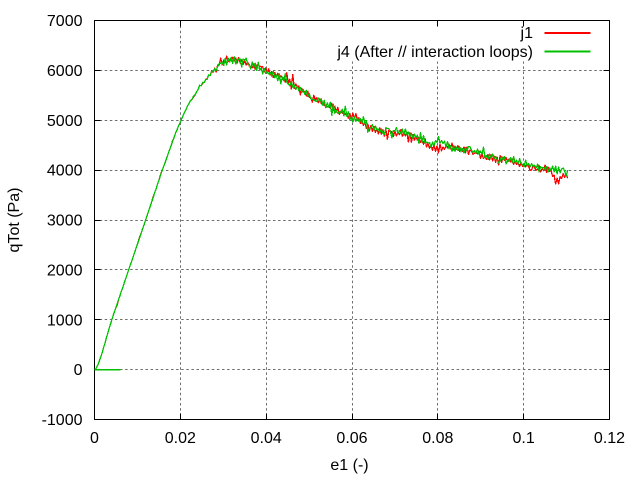 Image resolution: width=640 pixels, height=480 pixels. What do you see at coordinates (14, 220) in the screenshot?
I see `svg-text: qTot (Pa)` at bounding box center [14, 220].